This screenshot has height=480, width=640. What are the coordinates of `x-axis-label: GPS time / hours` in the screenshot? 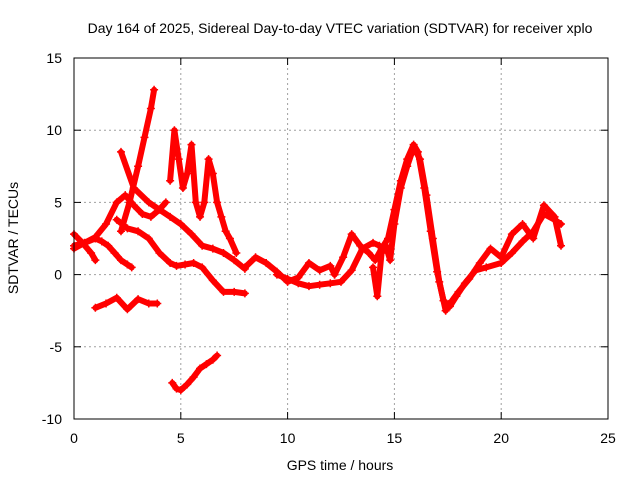 It's located at (340, 465).